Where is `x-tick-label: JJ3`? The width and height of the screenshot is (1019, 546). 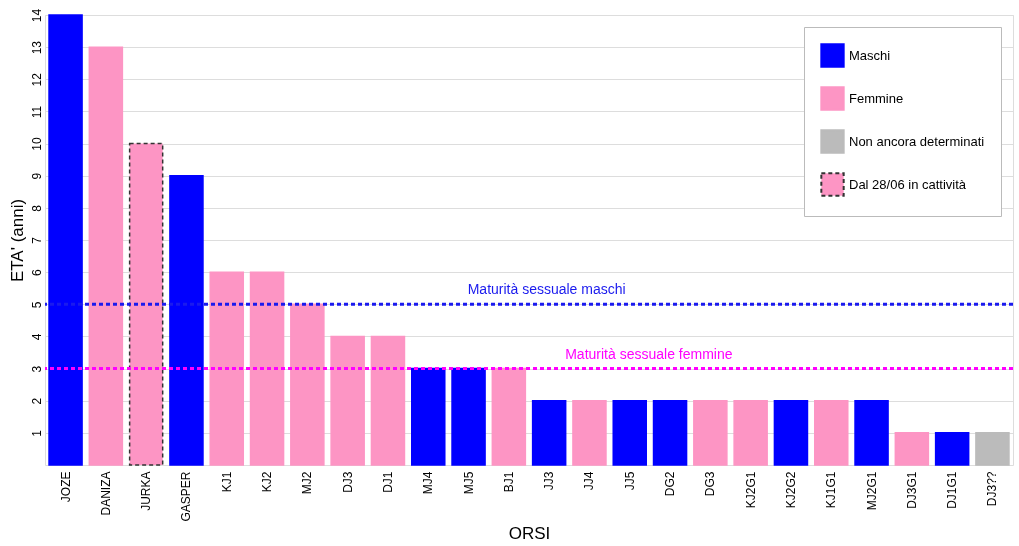
x-tick-label: JJ3 is located at coordinates (549, 481).